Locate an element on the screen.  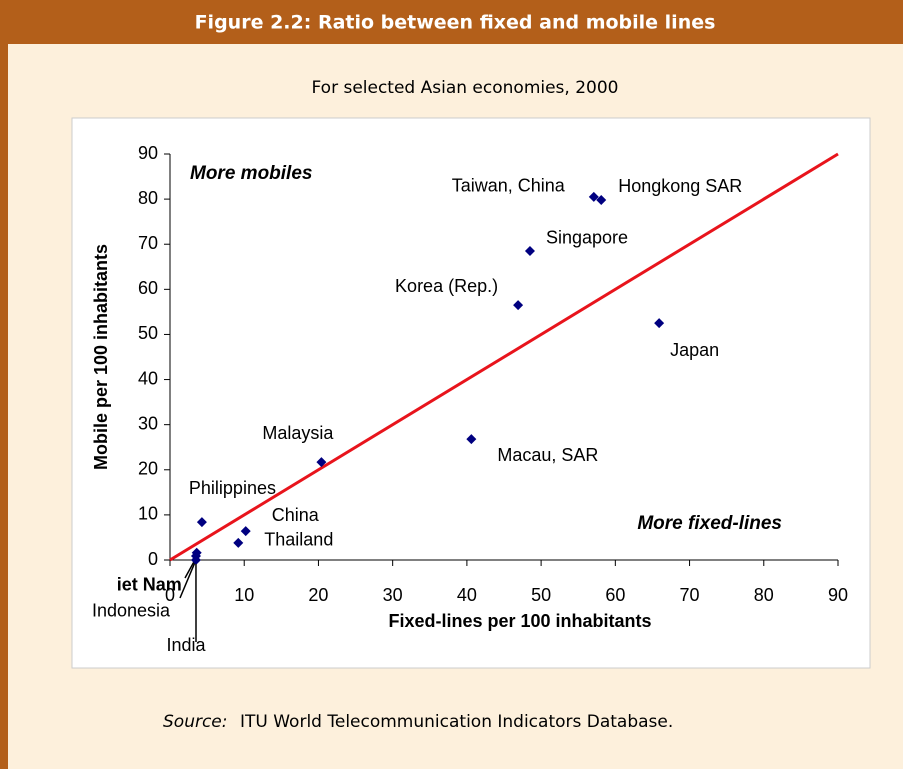
y-tick-label: 30 is located at coordinates (148, 423).